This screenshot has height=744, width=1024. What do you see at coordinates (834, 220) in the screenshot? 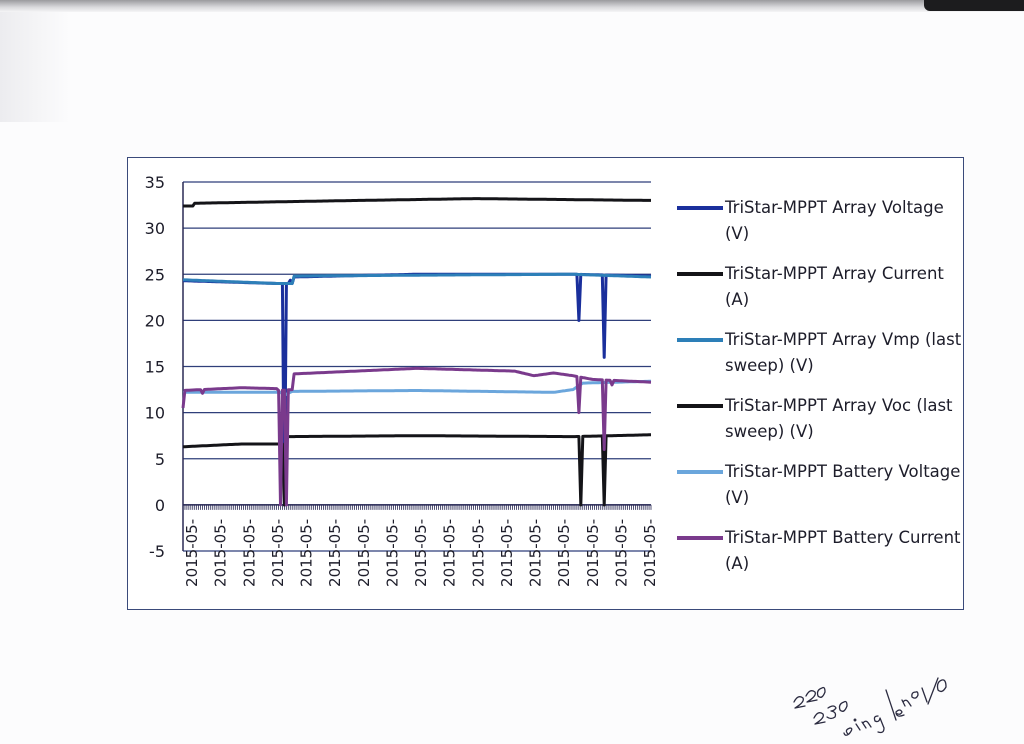
I see `legend-label: TriStar-MPPT Array Voltage (V)` at bounding box center [834, 220].